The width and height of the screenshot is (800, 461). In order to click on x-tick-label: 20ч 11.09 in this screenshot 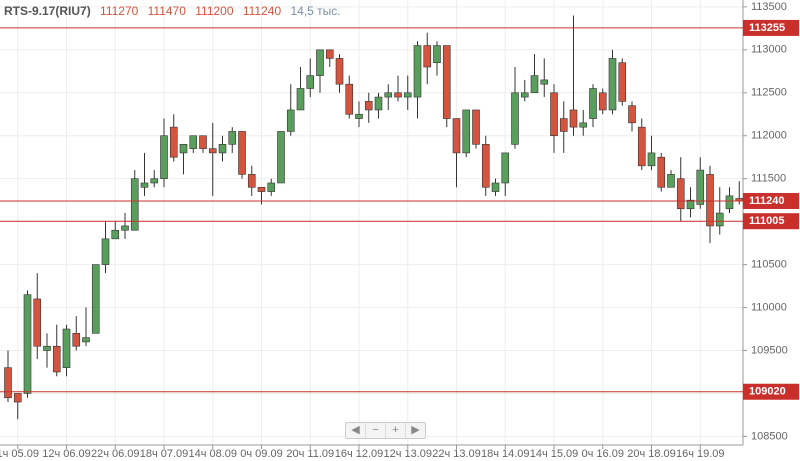, I will do `click(310, 454)`.